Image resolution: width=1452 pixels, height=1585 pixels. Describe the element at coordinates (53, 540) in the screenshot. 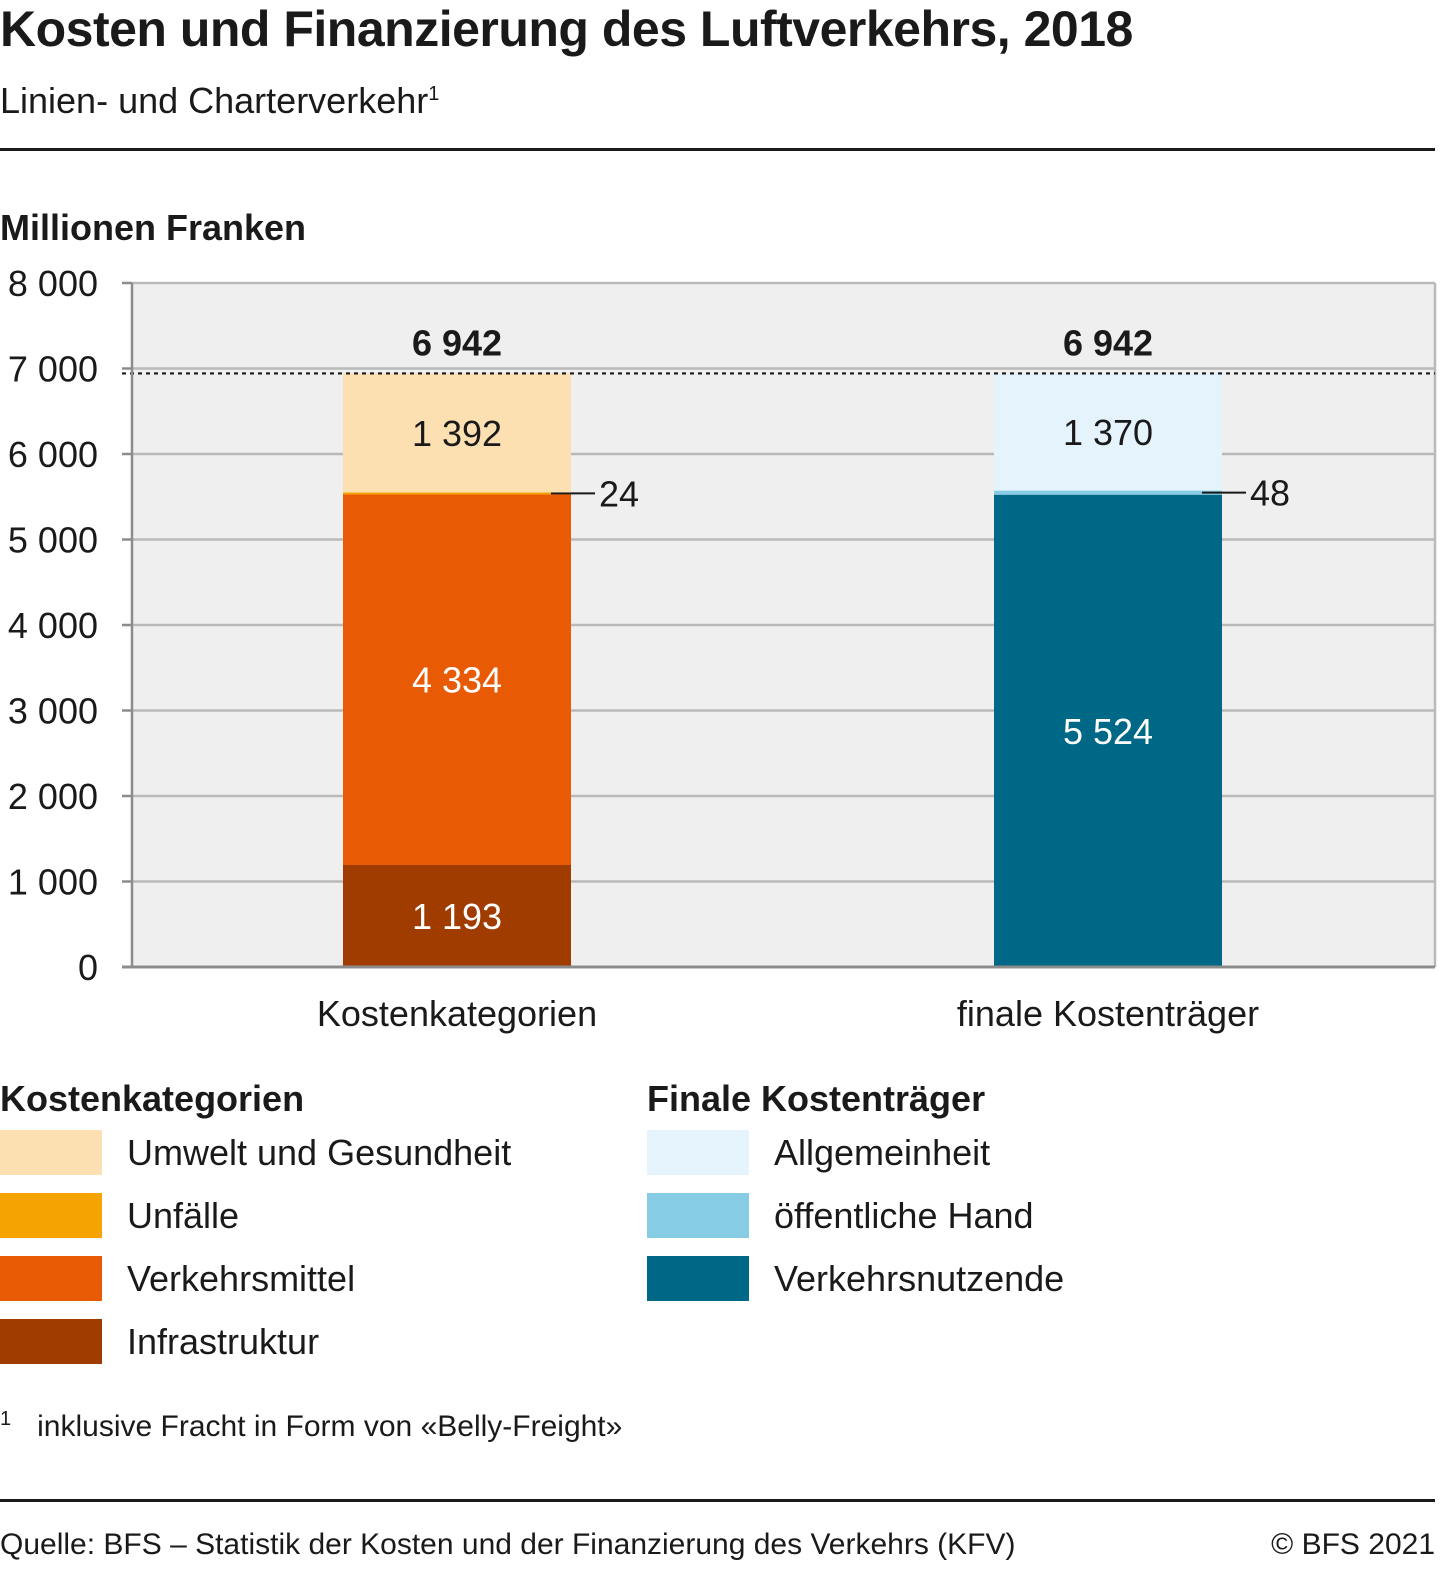

I see `y-tick-label: 5 000` at that location.